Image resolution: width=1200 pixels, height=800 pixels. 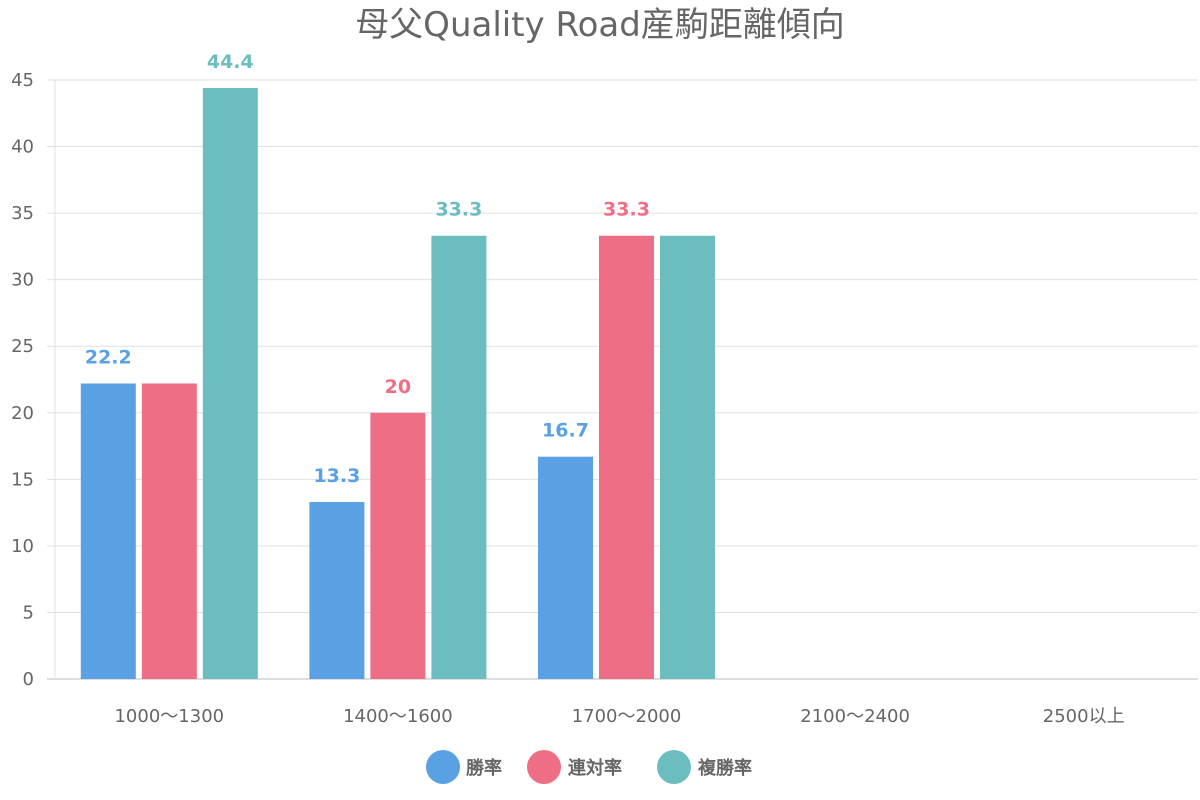 What do you see at coordinates (565, 431) in the screenshot?
I see `data-label: 16.7` at bounding box center [565, 431].